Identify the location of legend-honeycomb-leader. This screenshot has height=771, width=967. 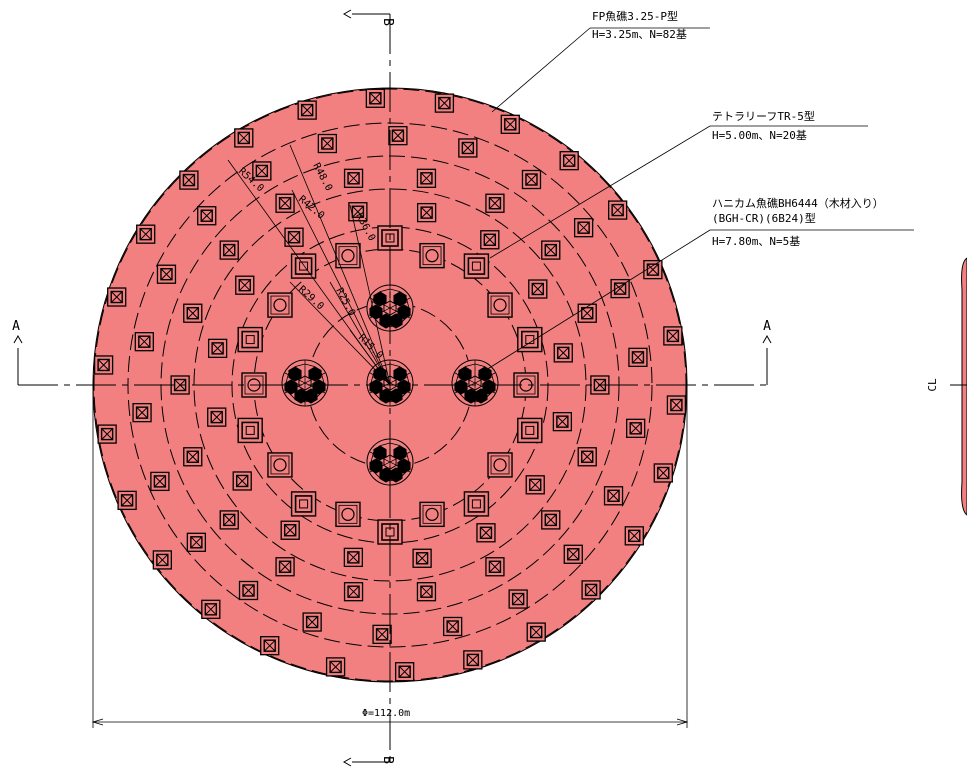
(594, 302).